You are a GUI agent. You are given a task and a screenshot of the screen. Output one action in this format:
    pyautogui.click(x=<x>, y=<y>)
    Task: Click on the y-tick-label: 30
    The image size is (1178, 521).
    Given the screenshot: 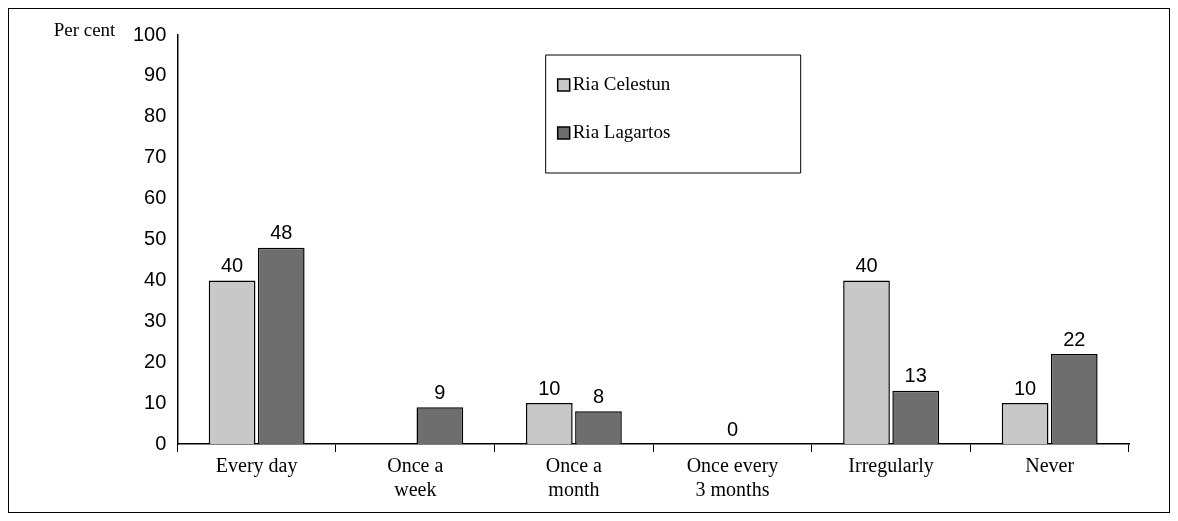 What is the action you would take?
    pyautogui.click(x=155, y=319)
    